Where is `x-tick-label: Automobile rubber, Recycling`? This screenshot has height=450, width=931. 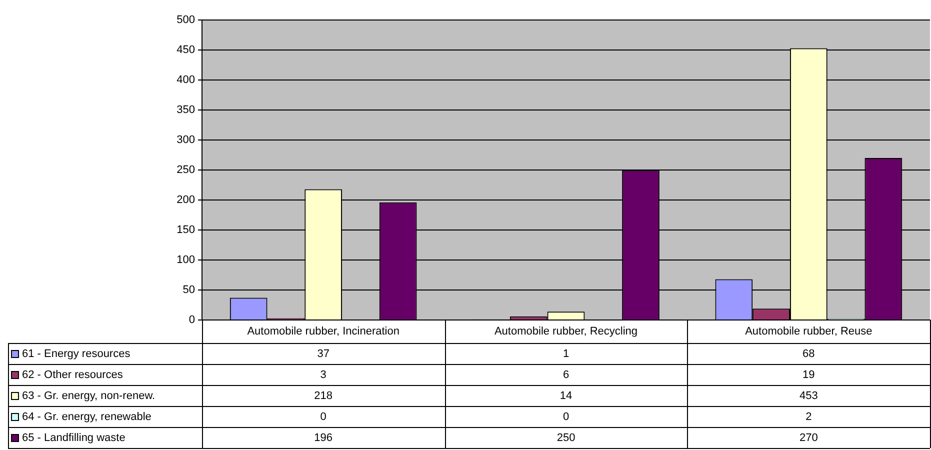 x-tick-label: Automobile rubber, Recycling is located at coordinates (566, 332).